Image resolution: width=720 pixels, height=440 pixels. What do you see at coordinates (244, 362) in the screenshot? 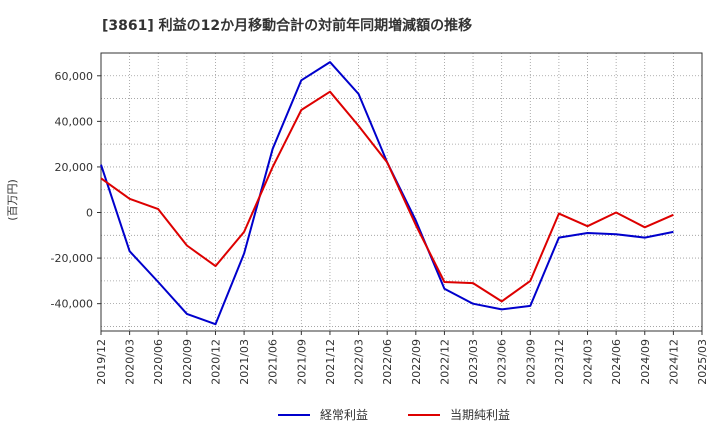
I see `x-tick-label: 2021/03` at bounding box center [244, 362].